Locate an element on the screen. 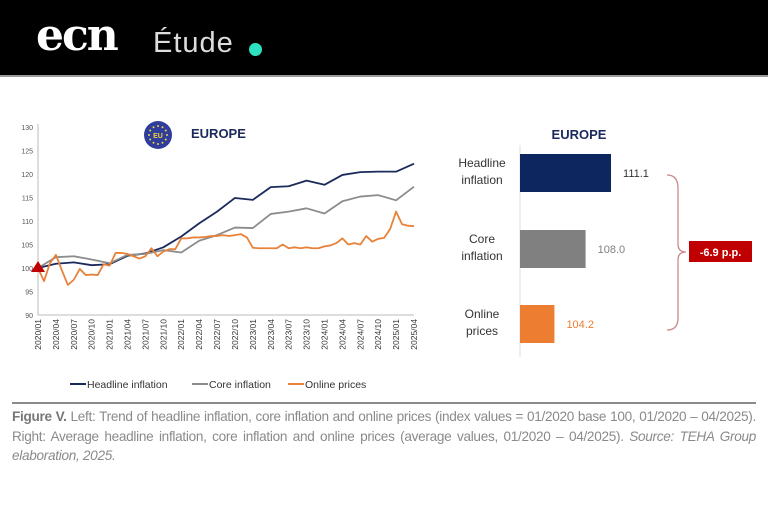 This screenshot has width=768, height=505. legend-label: Online prices is located at coordinates (335, 385).